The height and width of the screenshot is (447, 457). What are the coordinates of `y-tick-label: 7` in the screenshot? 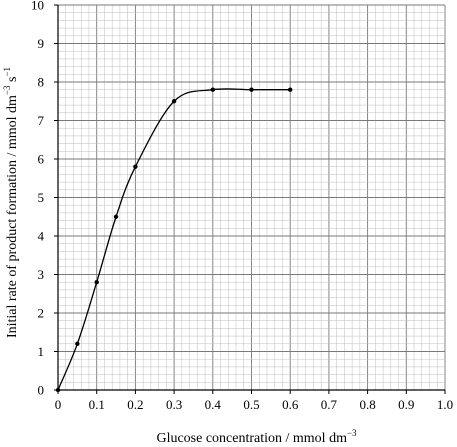 It's located at (41, 120).